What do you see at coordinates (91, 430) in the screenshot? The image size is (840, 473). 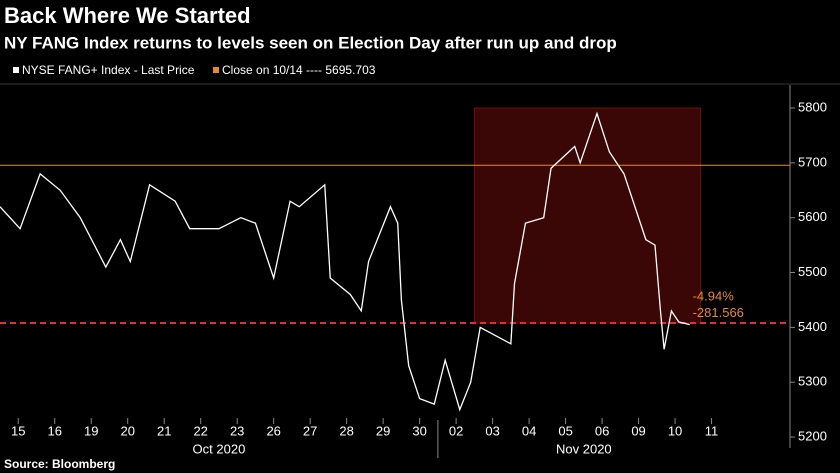 I see `x-tick-label: 19` at bounding box center [91, 430].